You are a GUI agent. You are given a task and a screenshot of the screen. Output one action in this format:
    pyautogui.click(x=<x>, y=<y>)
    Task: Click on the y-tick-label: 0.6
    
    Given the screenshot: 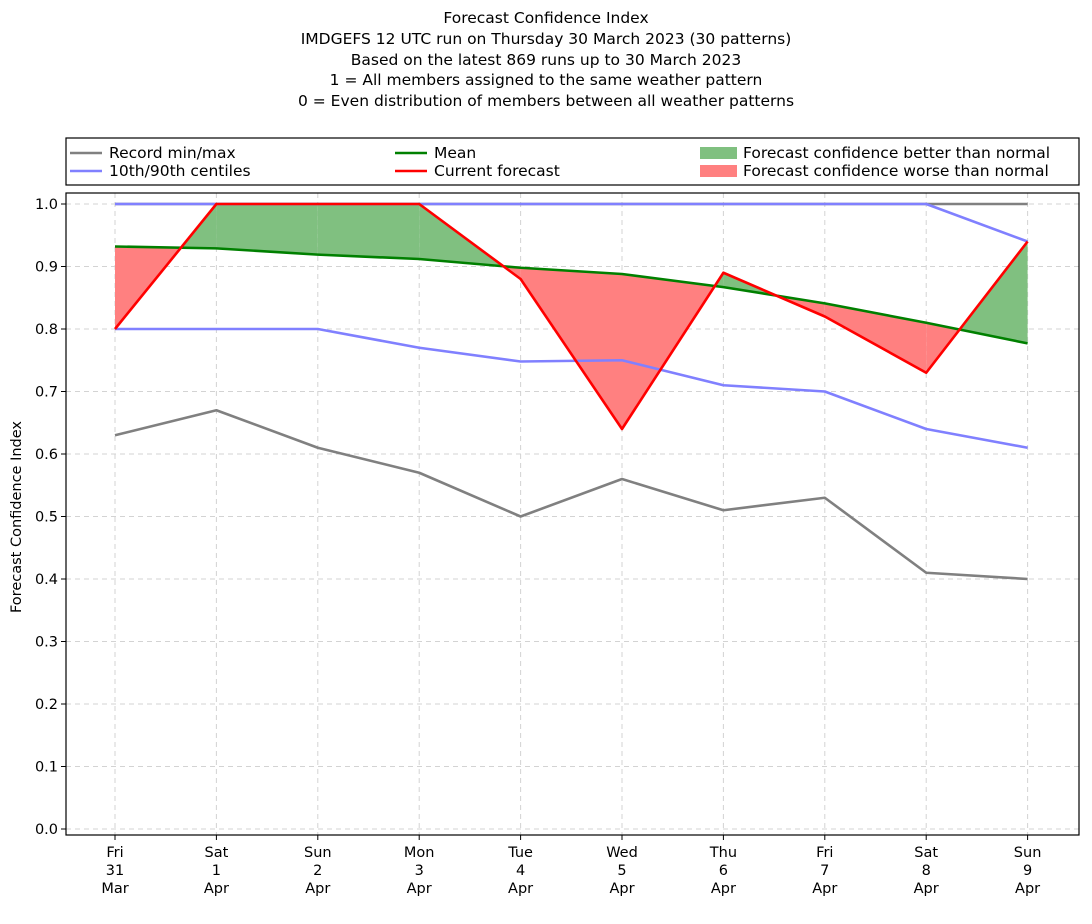 What is the action you would take?
    pyautogui.click(x=46, y=455)
    